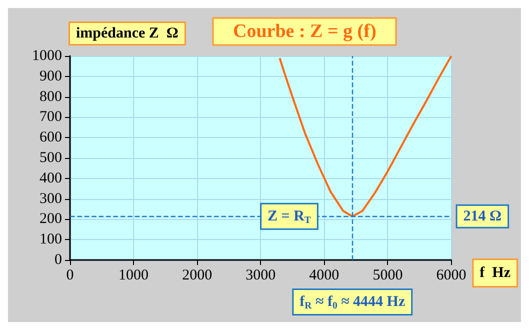  I want to click on x-tick-label: 0, so click(70, 276).